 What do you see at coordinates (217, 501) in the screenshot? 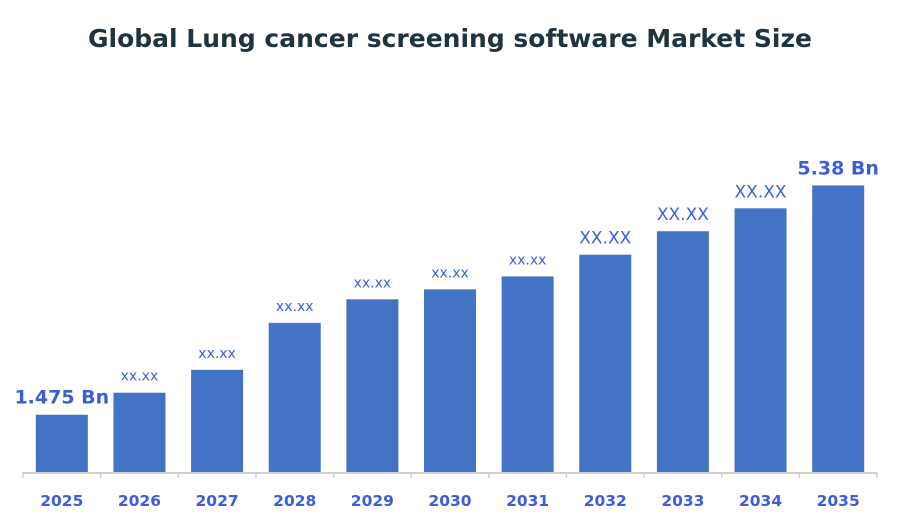
I see `x-tick-label: 2027` at bounding box center [217, 501].